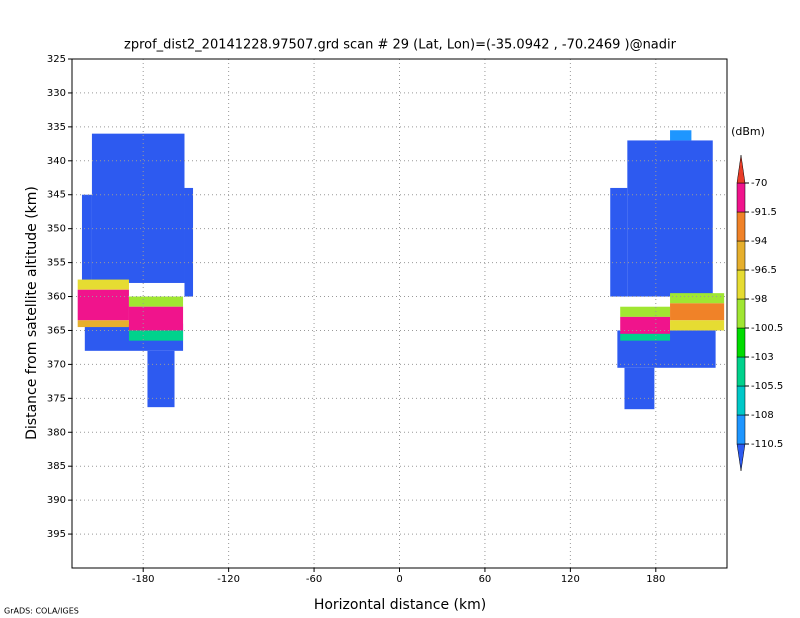 The image size is (800, 618). Describe the element at coordinates (759, 299) in the screenshot. I see `colorbar-label: -98` at that location.